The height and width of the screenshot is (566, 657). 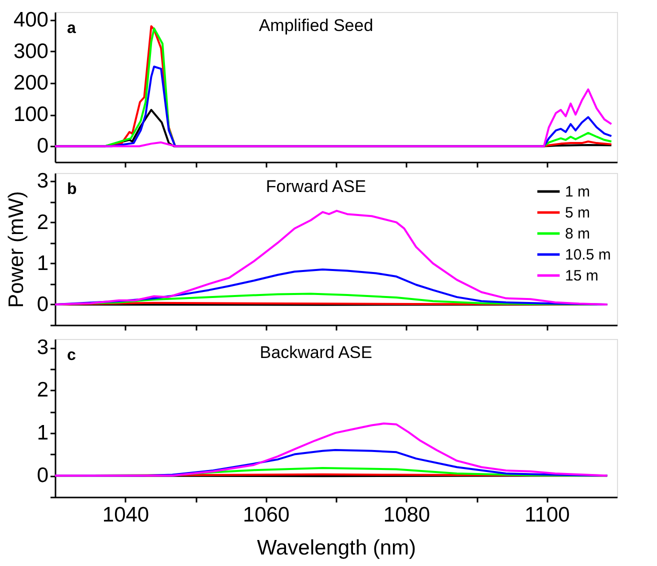 What do you see at coordinates (266, 515) in the screenshot?
I see `x-tick-label: 1060` at bounding box center [266, 515].